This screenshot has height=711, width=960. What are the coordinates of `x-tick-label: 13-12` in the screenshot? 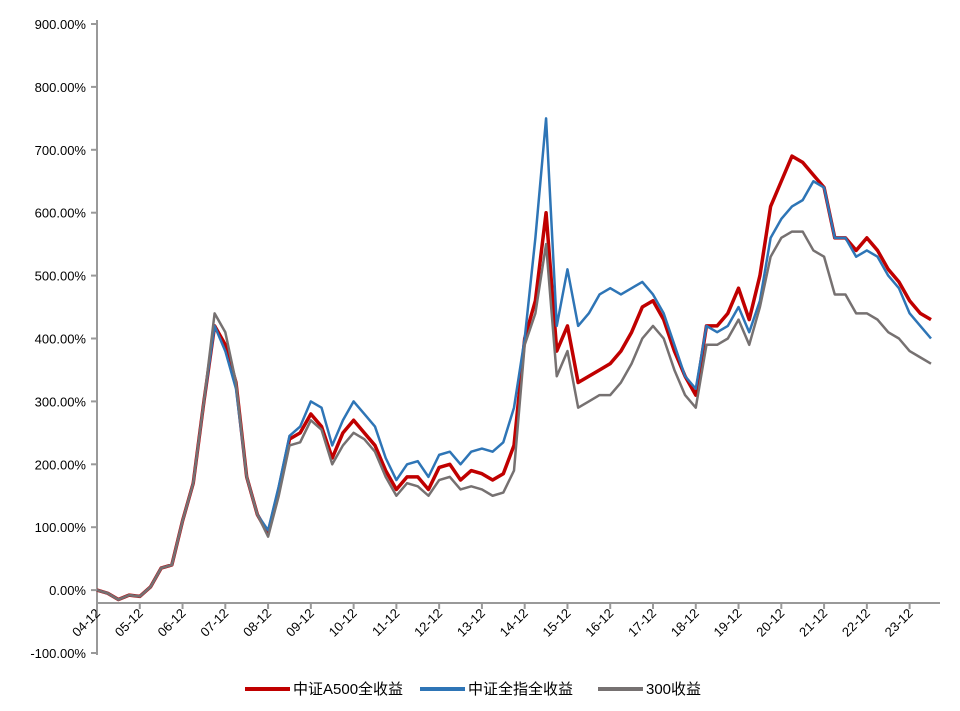 It's located at (471, 623).